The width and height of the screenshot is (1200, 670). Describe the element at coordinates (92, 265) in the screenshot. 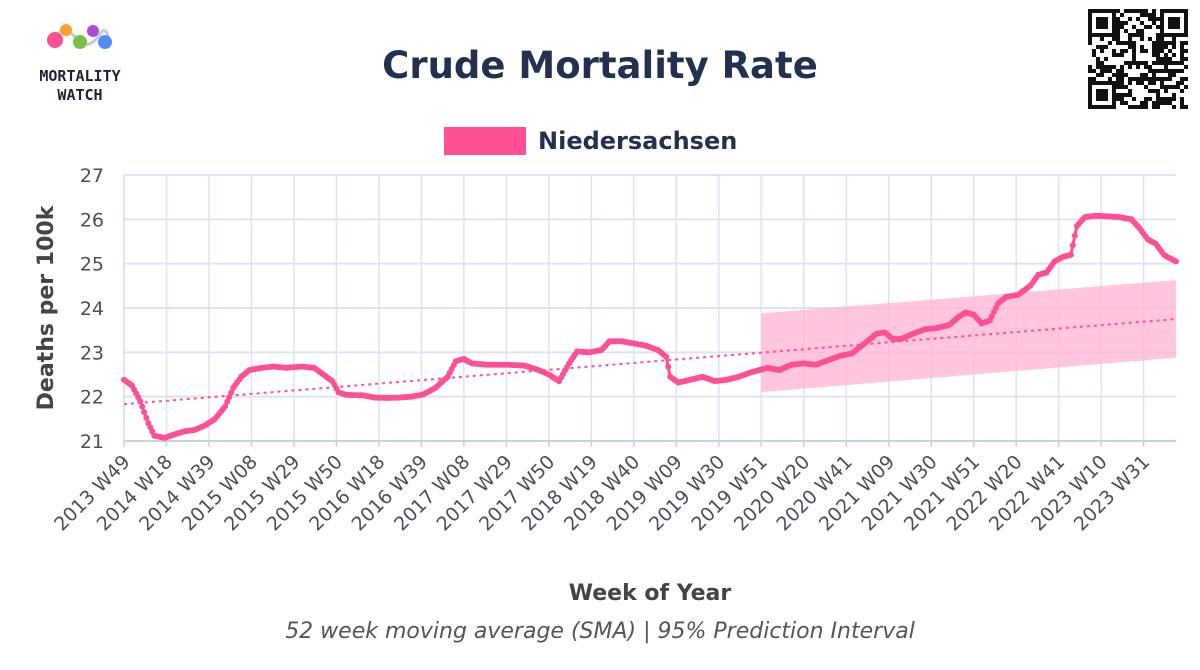

I see `y-tick-label: 25` at that location.